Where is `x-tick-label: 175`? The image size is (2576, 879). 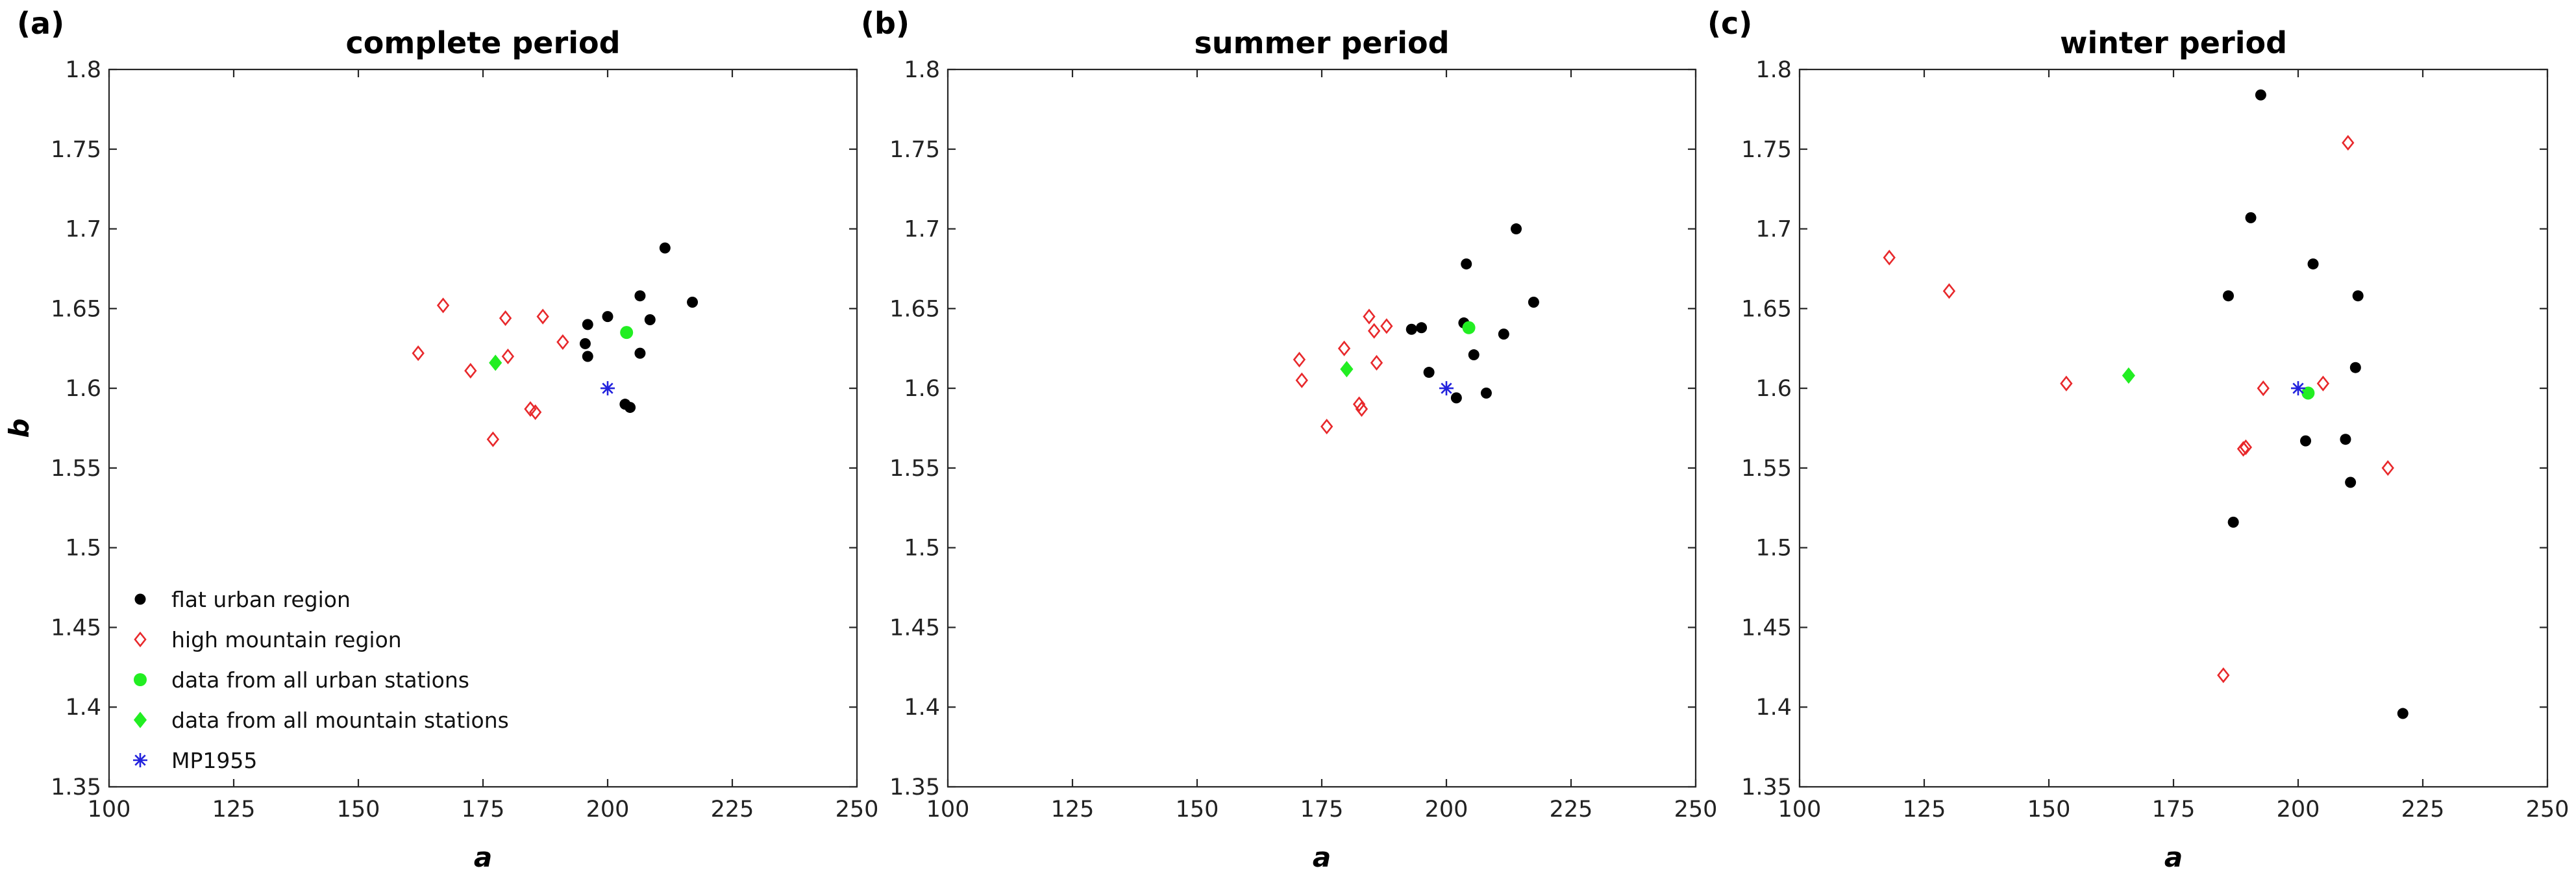
x-tick-label: 175 is located at coordinates (2174, 810).